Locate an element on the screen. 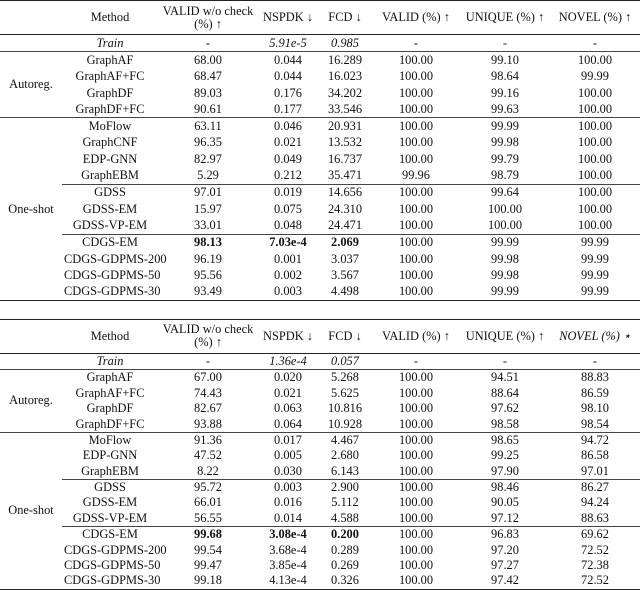  value-cell: 86.27 is located at coordinates (595, 487).